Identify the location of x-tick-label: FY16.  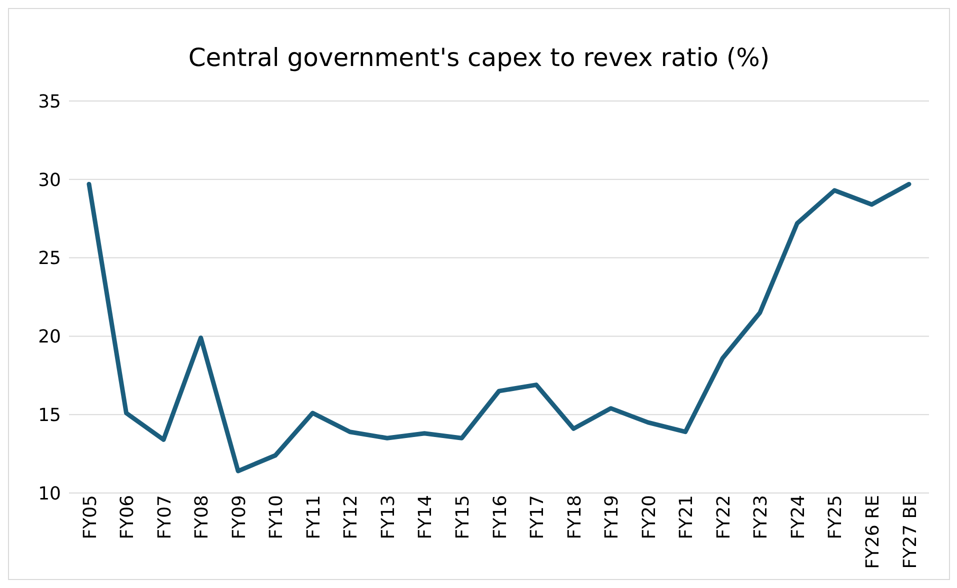
(500, 517).